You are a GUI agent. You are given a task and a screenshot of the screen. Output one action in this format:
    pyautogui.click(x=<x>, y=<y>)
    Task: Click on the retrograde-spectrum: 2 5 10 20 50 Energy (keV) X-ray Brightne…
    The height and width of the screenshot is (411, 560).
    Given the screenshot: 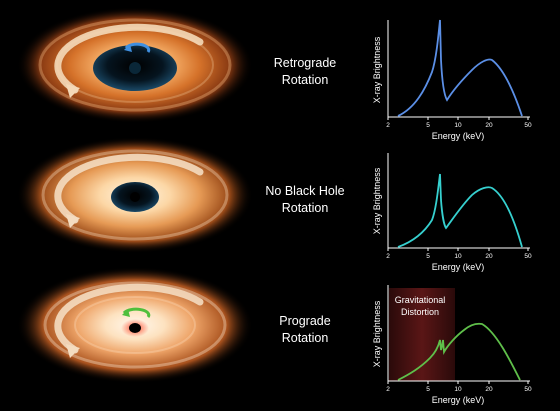 What is the action you would take?
    pyautogui.click(x=452, y=80)
    